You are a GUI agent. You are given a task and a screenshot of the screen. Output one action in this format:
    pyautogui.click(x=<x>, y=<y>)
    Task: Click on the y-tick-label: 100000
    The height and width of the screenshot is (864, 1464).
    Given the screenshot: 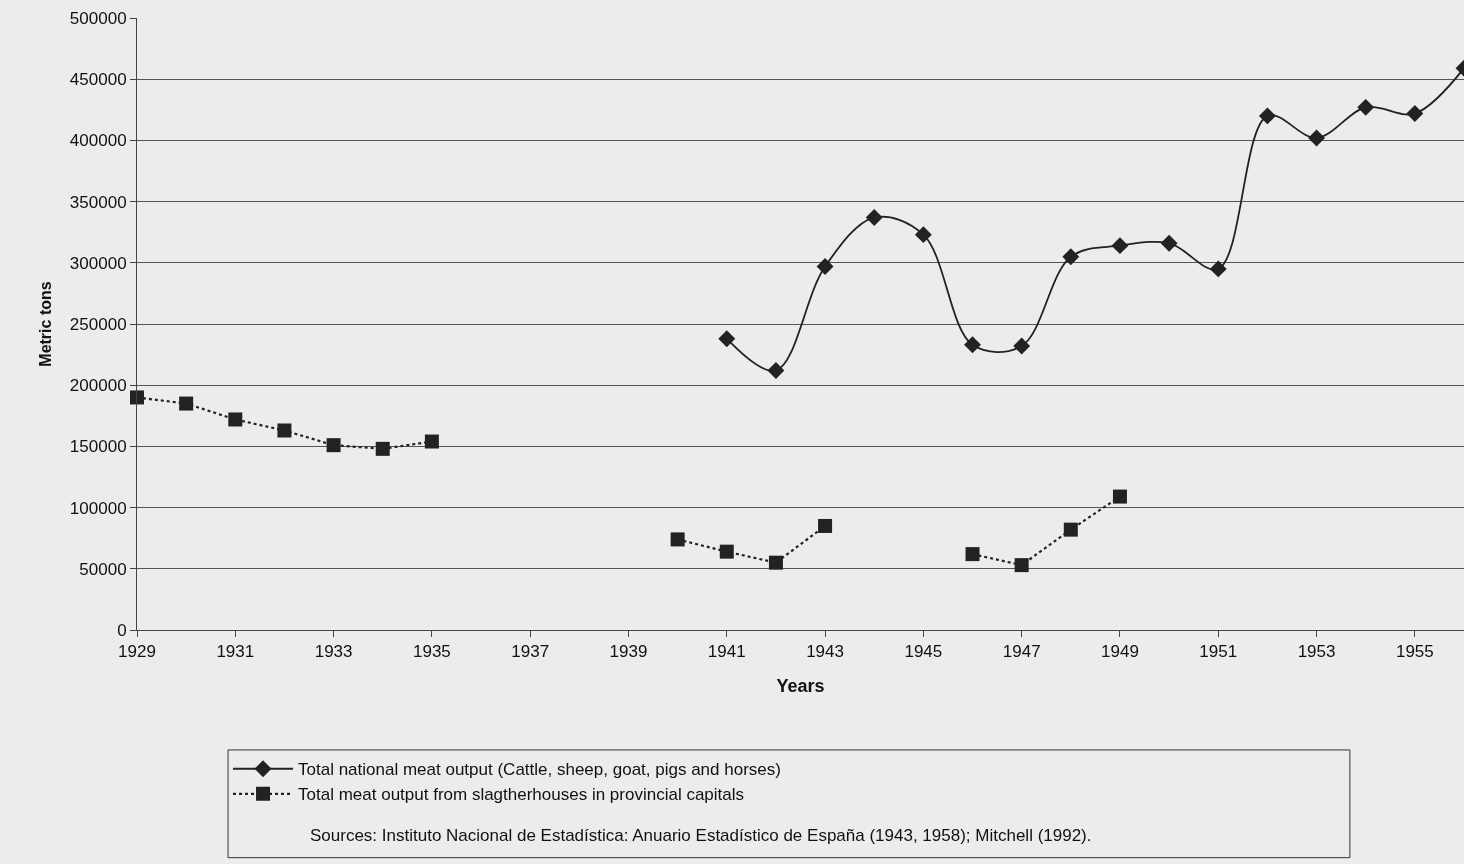 What is the action you would take?
    pyautogui.click(x=98, y=508)
    